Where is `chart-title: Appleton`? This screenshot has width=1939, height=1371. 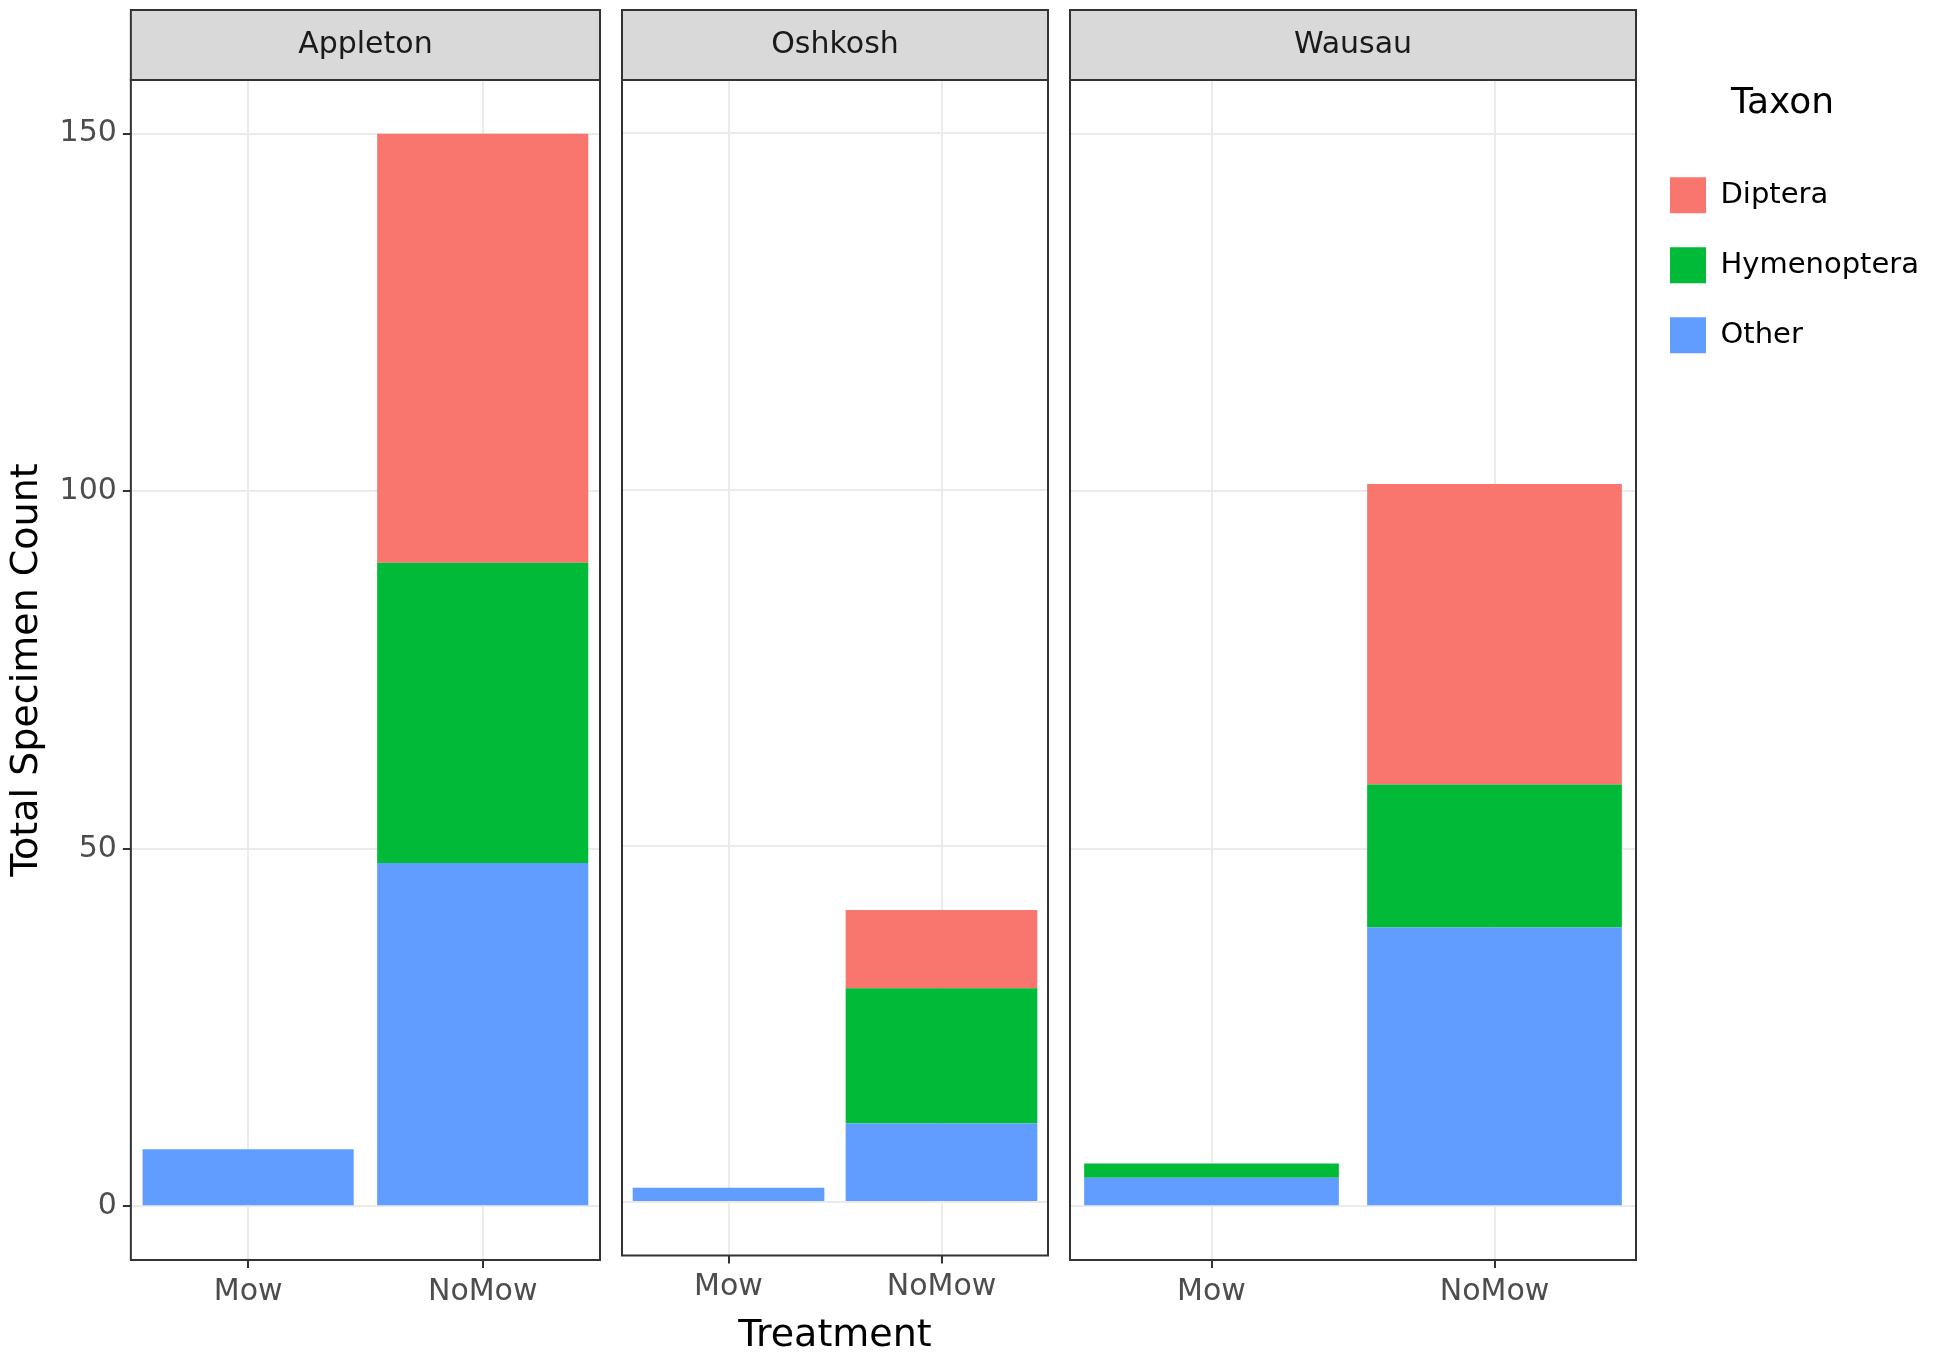 chart-title: Appleton is located at coordinates (365, 42).